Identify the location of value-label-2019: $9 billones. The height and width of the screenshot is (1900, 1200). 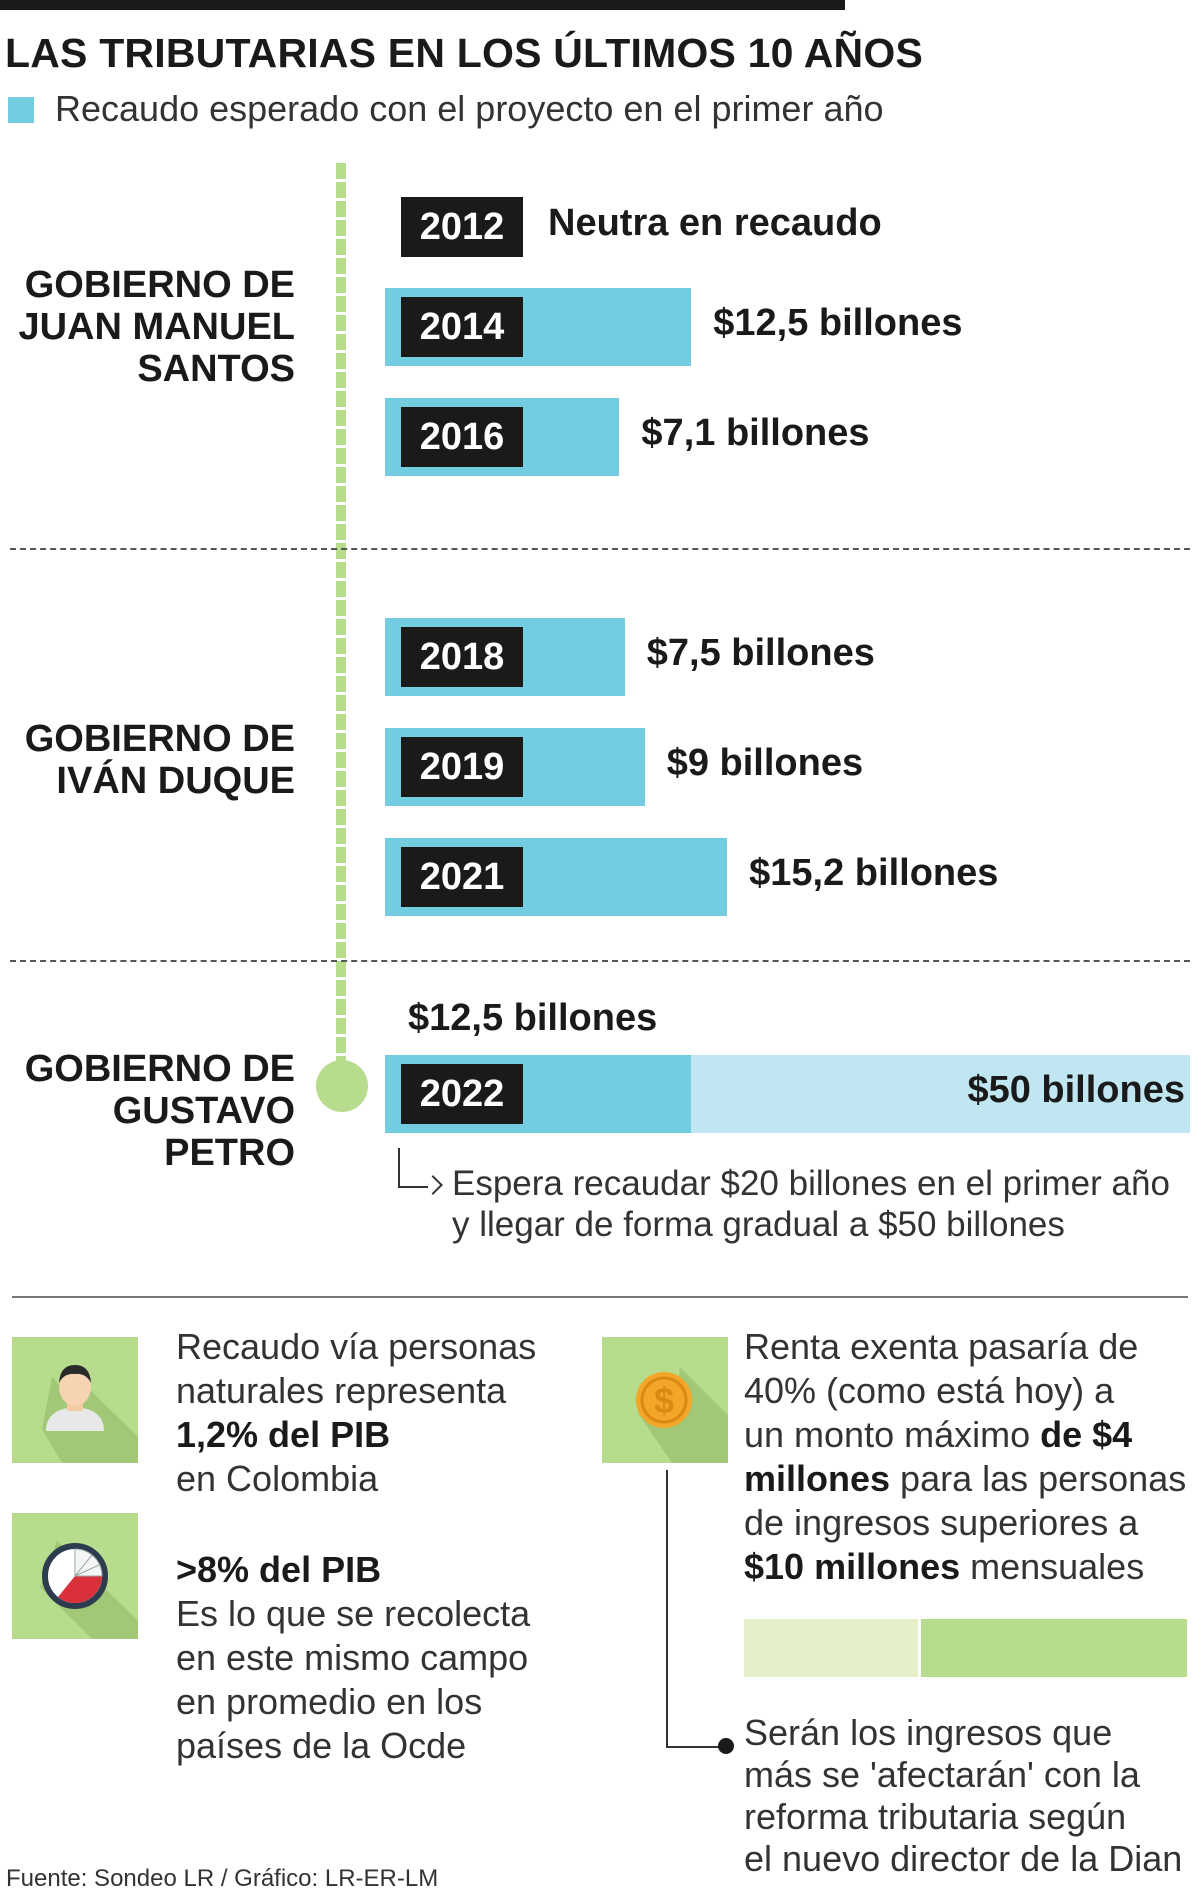
(765, 763).